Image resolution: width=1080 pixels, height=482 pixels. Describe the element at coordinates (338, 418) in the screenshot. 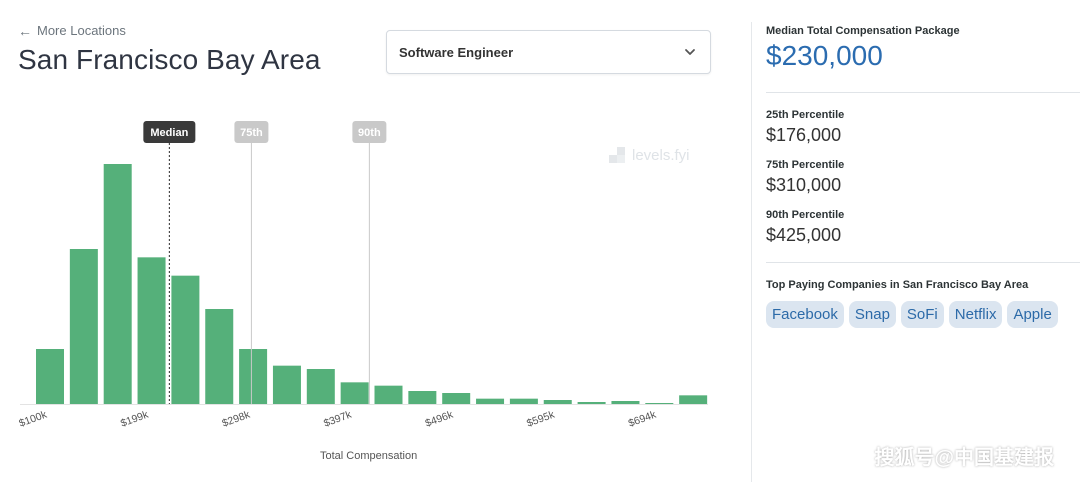

I see `x-tick-label: $397k` at that location.